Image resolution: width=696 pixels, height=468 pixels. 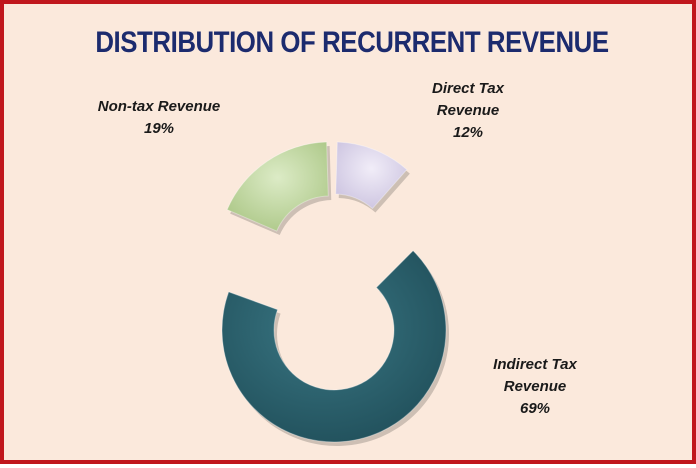 What do you see at coordinates (371, 175) in the screenshot?
I see `slice-direct-tax` at bounding box center [371, 175].